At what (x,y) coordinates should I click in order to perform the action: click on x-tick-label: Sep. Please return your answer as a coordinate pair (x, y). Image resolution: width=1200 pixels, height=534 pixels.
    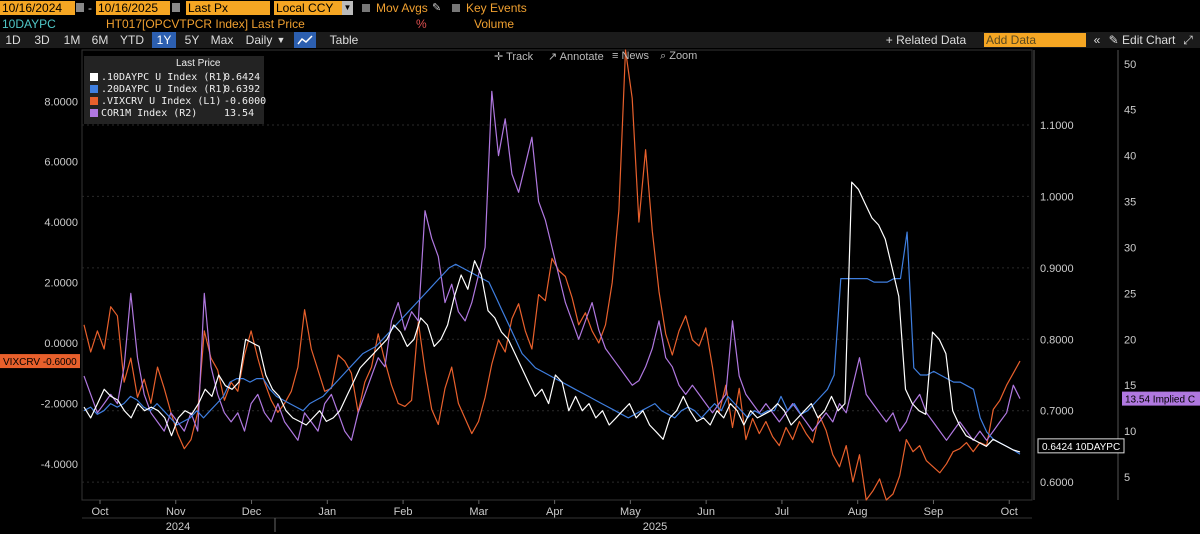
    Looking at the image, I should click on (934, 512).